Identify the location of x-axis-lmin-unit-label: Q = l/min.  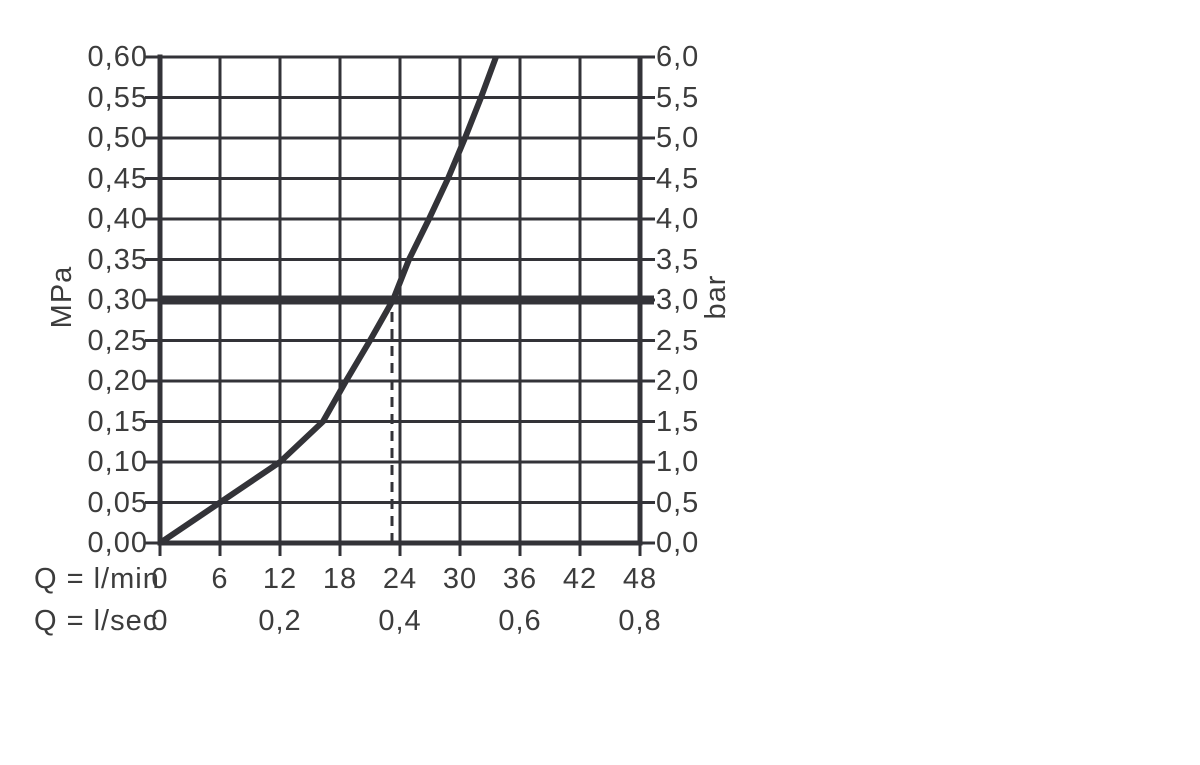
(97, 579).